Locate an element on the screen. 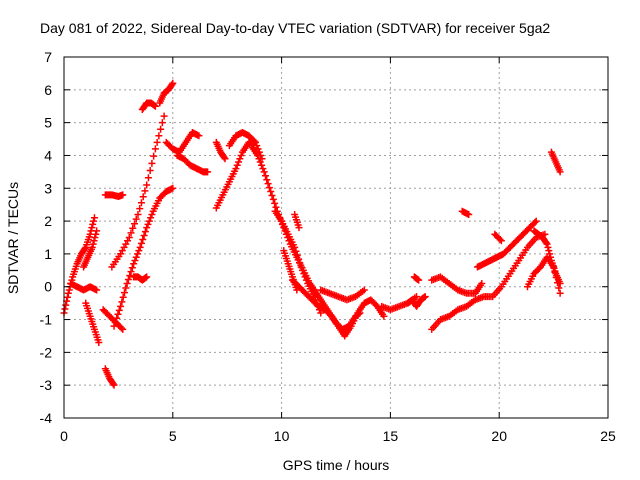 The height and width of the screenshot is (480, 640). y-tick-label: -4 is located at coordinates (46, 418).